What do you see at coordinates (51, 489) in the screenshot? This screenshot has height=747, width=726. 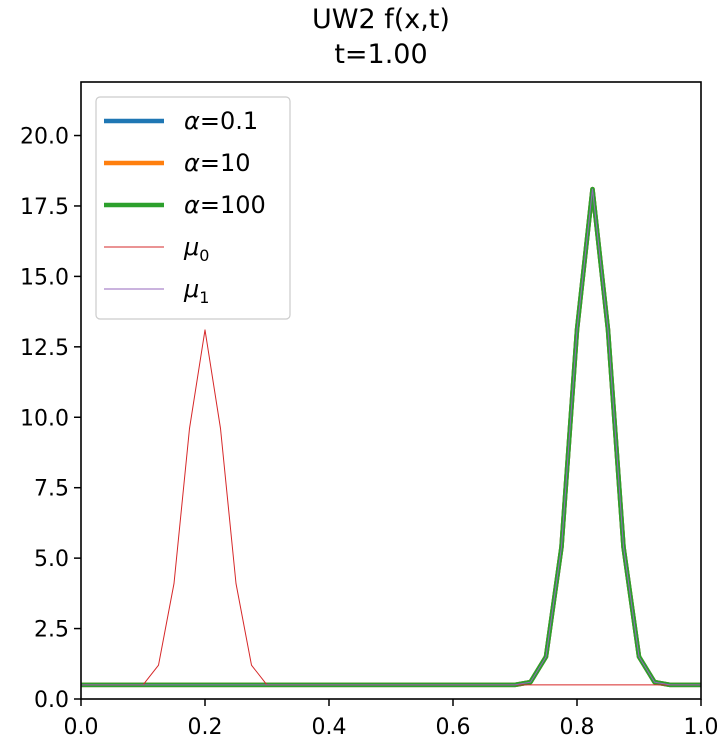 I see `y-tick-label: 7.5` at bounding box center [51, 489].